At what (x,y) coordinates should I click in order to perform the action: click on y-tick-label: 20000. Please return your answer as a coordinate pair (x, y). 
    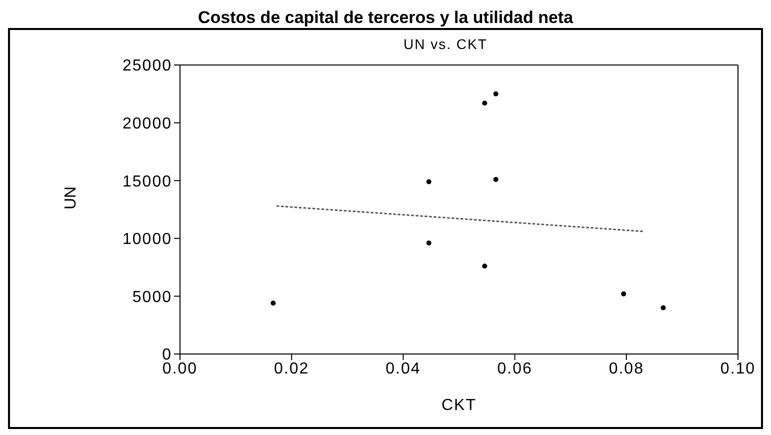
    Looking at the image, I should click on (147, 123).